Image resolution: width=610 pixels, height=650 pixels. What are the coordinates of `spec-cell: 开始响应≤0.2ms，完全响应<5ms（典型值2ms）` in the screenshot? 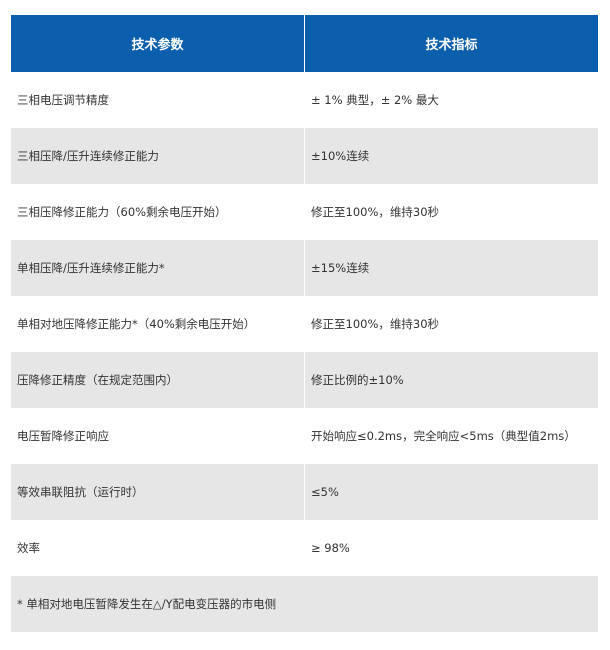 It's located at (451, 436).